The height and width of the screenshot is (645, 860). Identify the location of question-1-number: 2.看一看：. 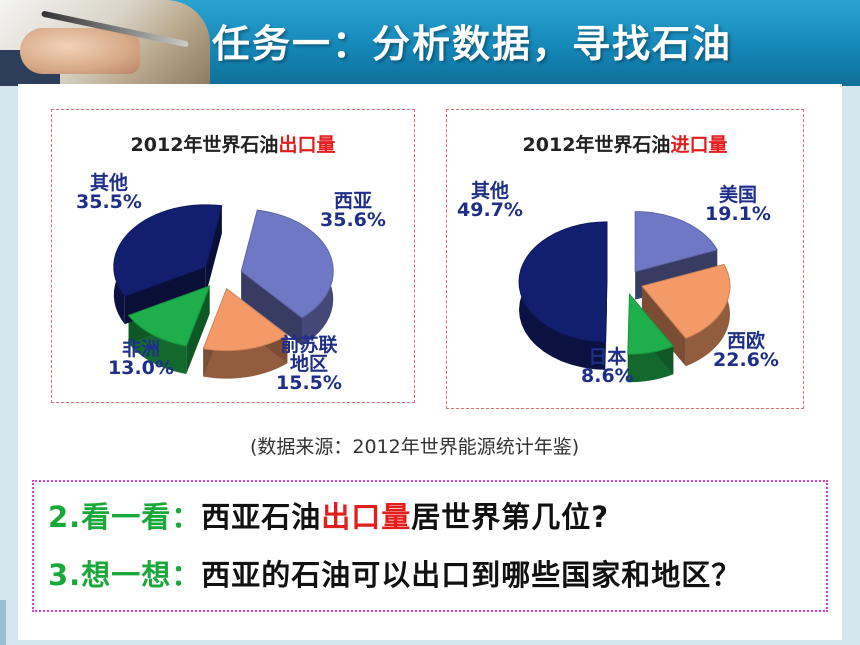
(125, 517).